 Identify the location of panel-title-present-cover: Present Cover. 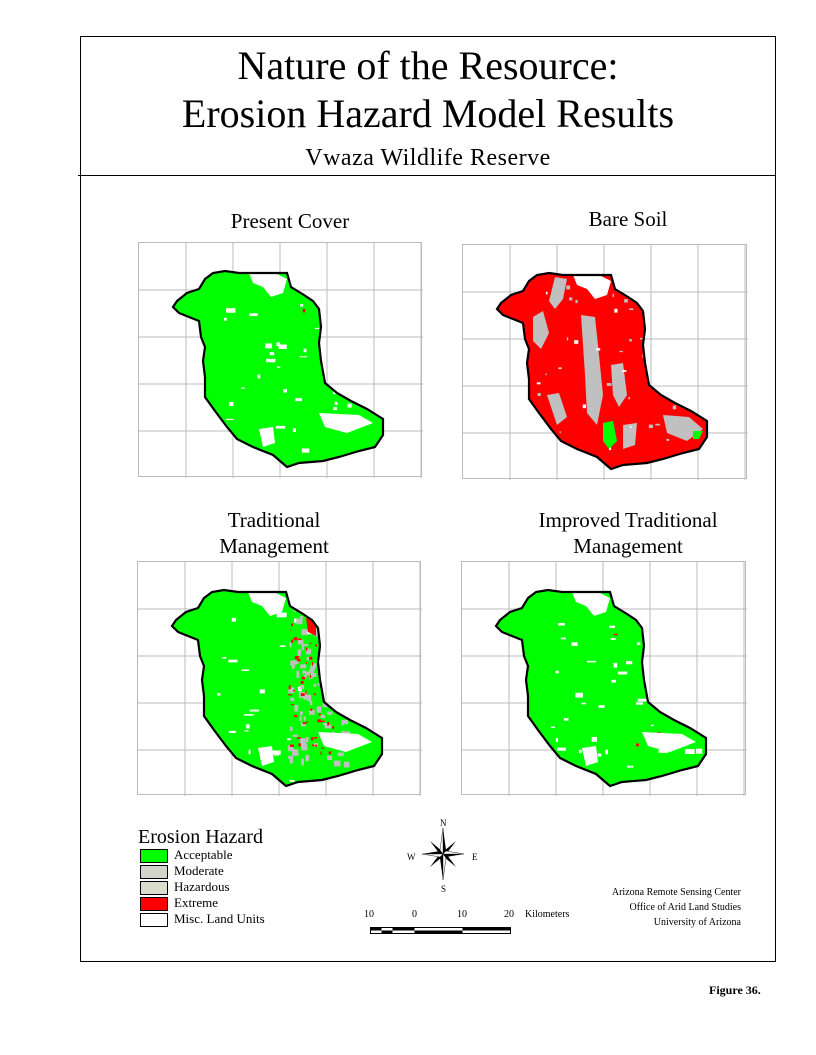
(290, 221).